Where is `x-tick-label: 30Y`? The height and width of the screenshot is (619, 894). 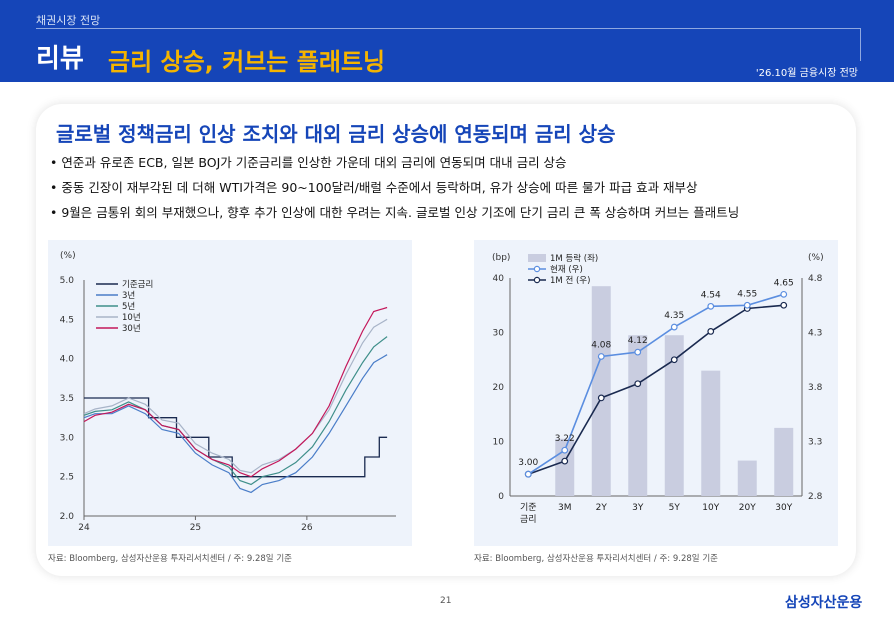 x-tick-label: 30Y is located at coordinates (783, 508).